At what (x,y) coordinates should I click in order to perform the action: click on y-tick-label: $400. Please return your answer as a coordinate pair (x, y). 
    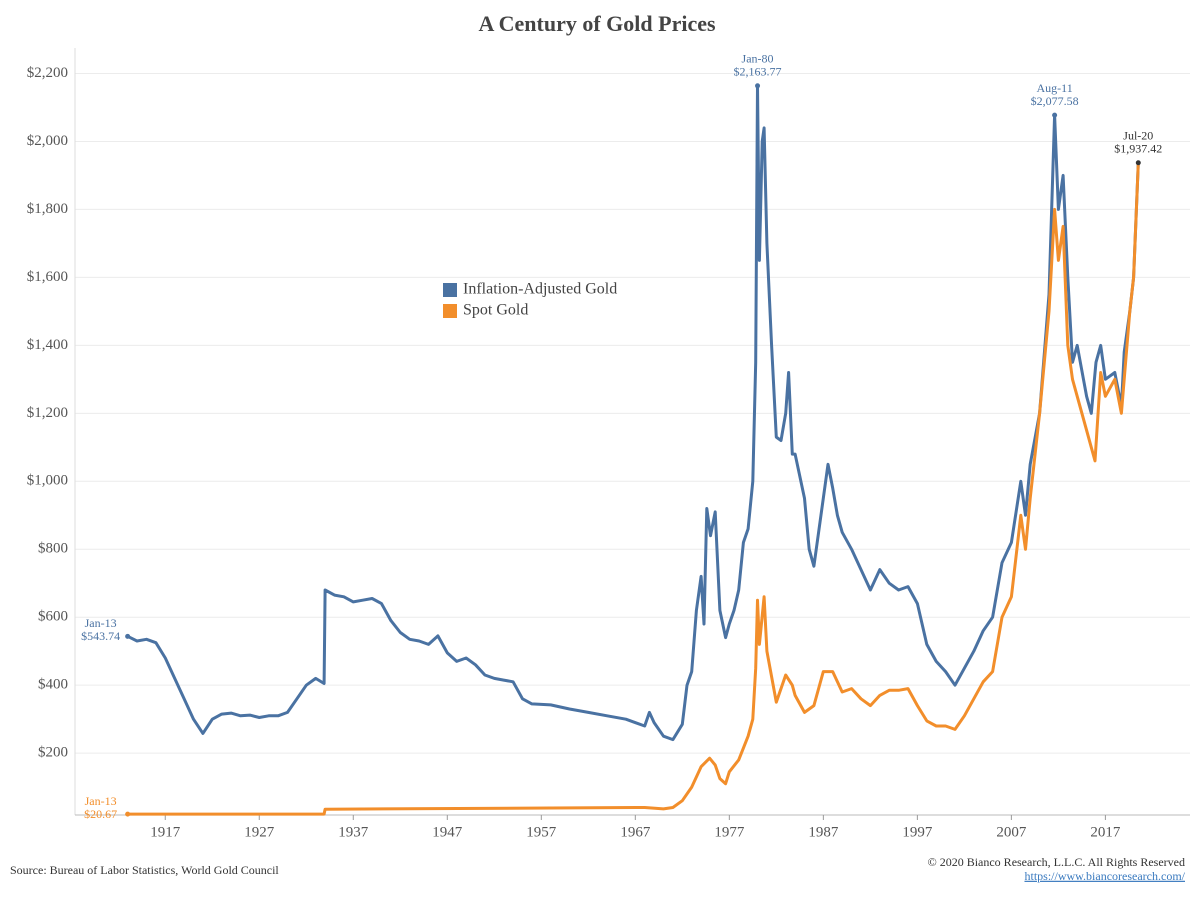
    Looking at the image, I should click on (53, 685).